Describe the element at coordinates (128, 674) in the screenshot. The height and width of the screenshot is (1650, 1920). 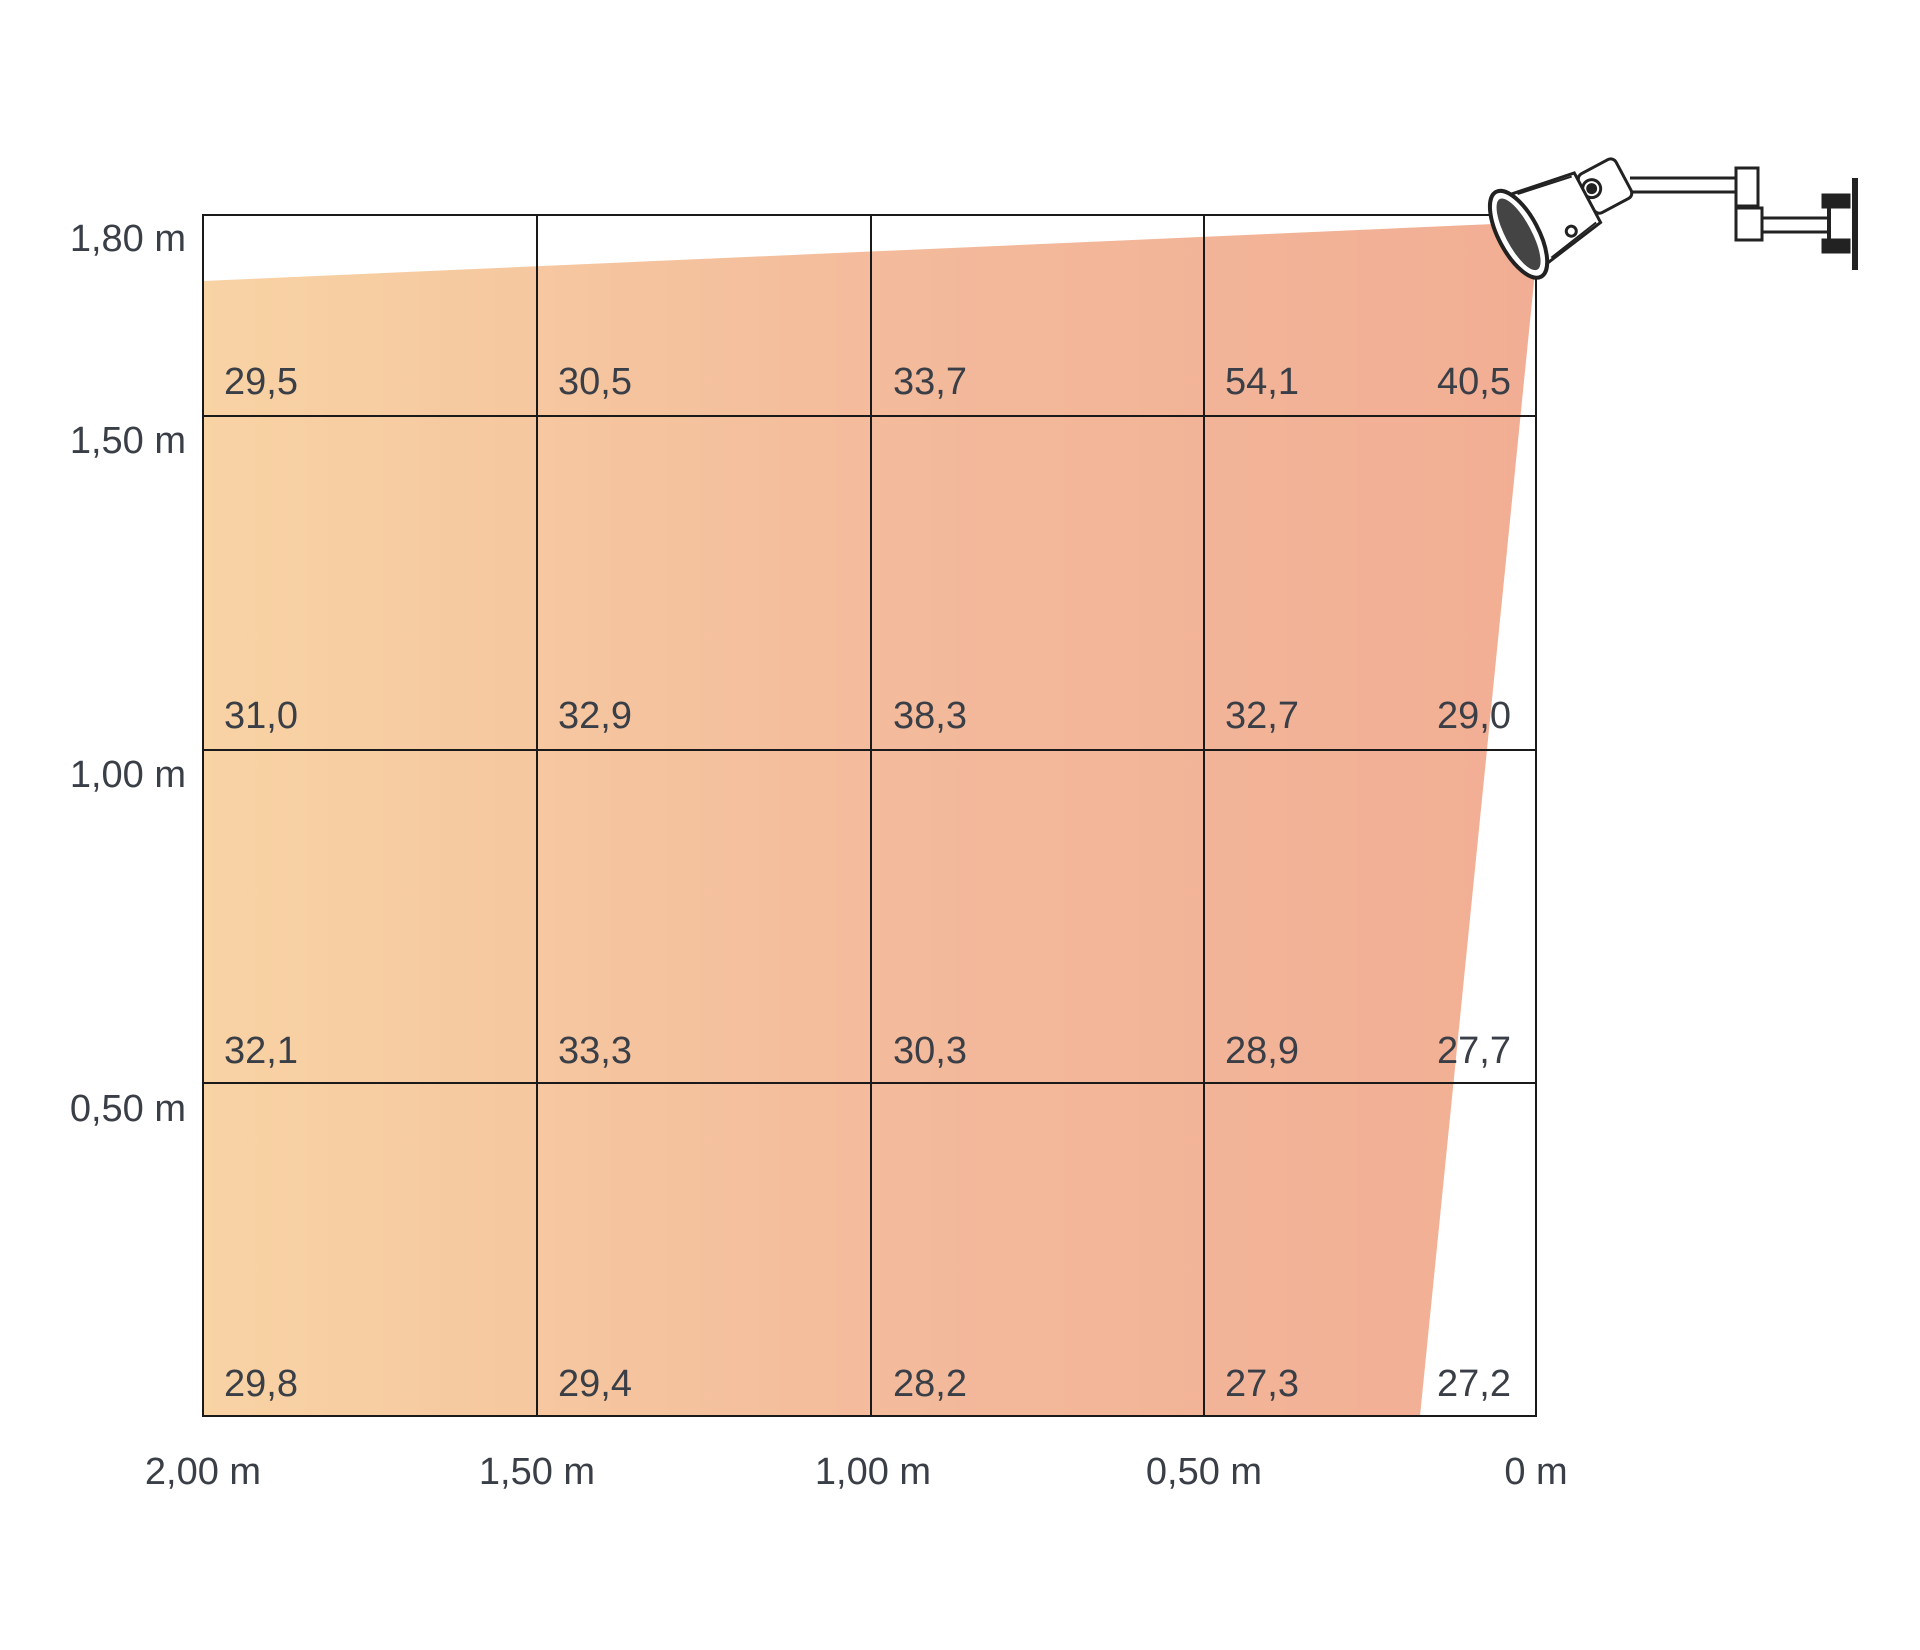
I see `y-axis: 1,80 m 1,50 m 1,00 m 0,50 m` at that location.